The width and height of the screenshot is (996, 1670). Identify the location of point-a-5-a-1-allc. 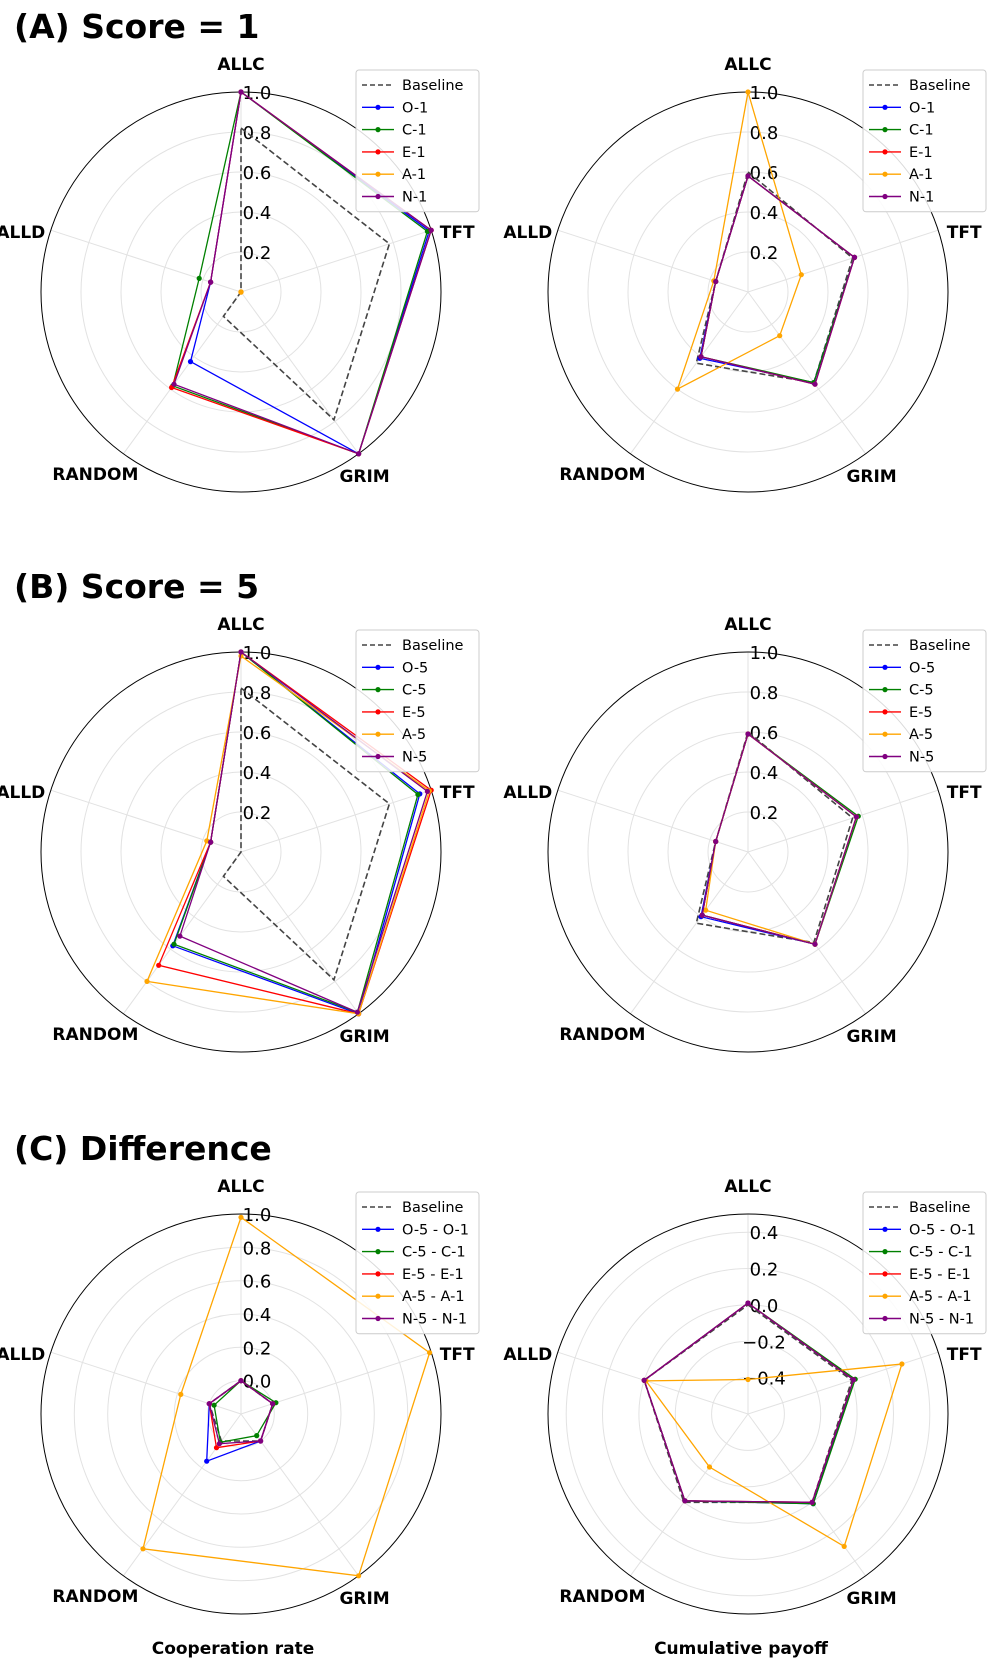
(241, 1217).